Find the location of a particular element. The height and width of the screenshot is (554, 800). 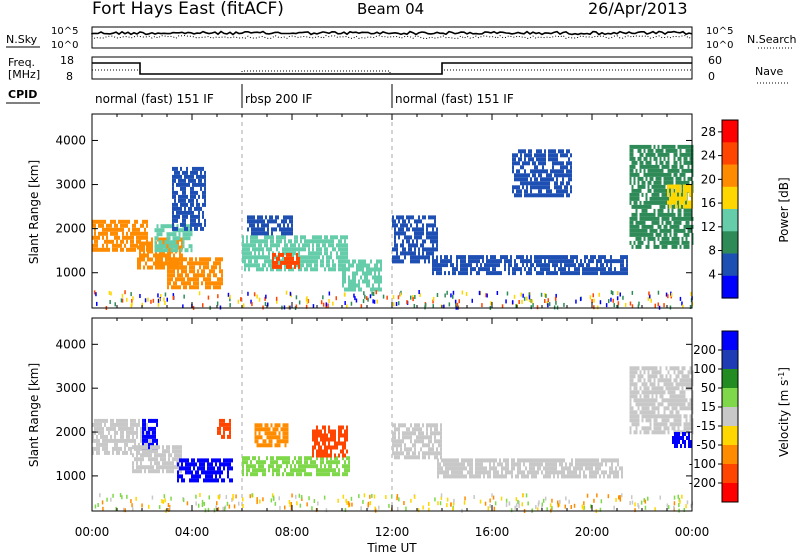

colorbar-tick-label: 12 is located at coordinates (708, 227).